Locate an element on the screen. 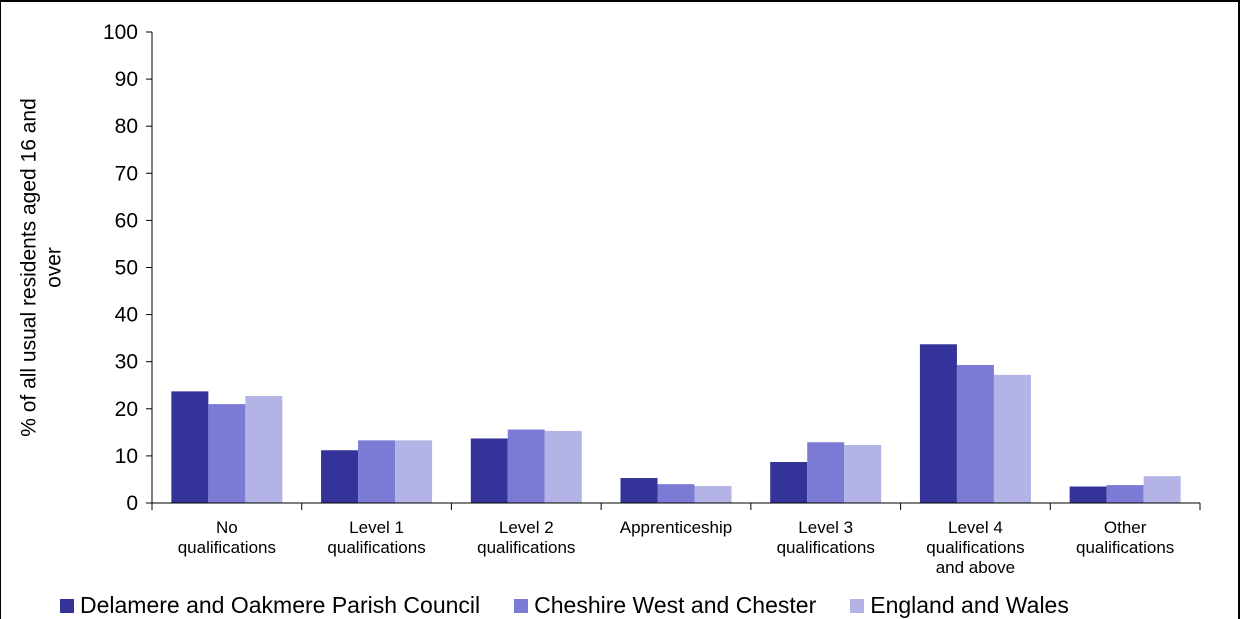 This screenshot has height=619, width=1245. legend-item: England and Wales is located at coordinates (959, 605).